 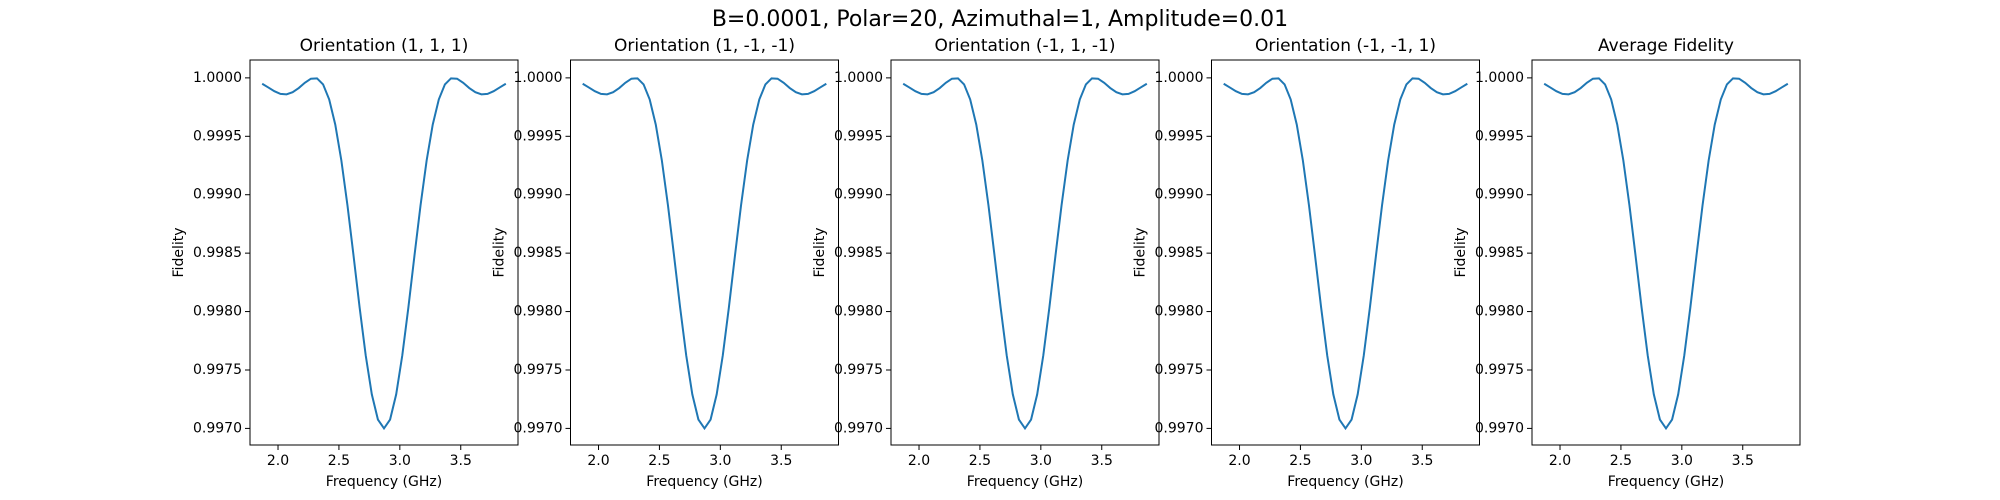 What do you see at coordinates (704, 46) in the screenshot?
I see `axes-title ttl: Orientation (1, -1, -1)` at bounding box center [704, 46].